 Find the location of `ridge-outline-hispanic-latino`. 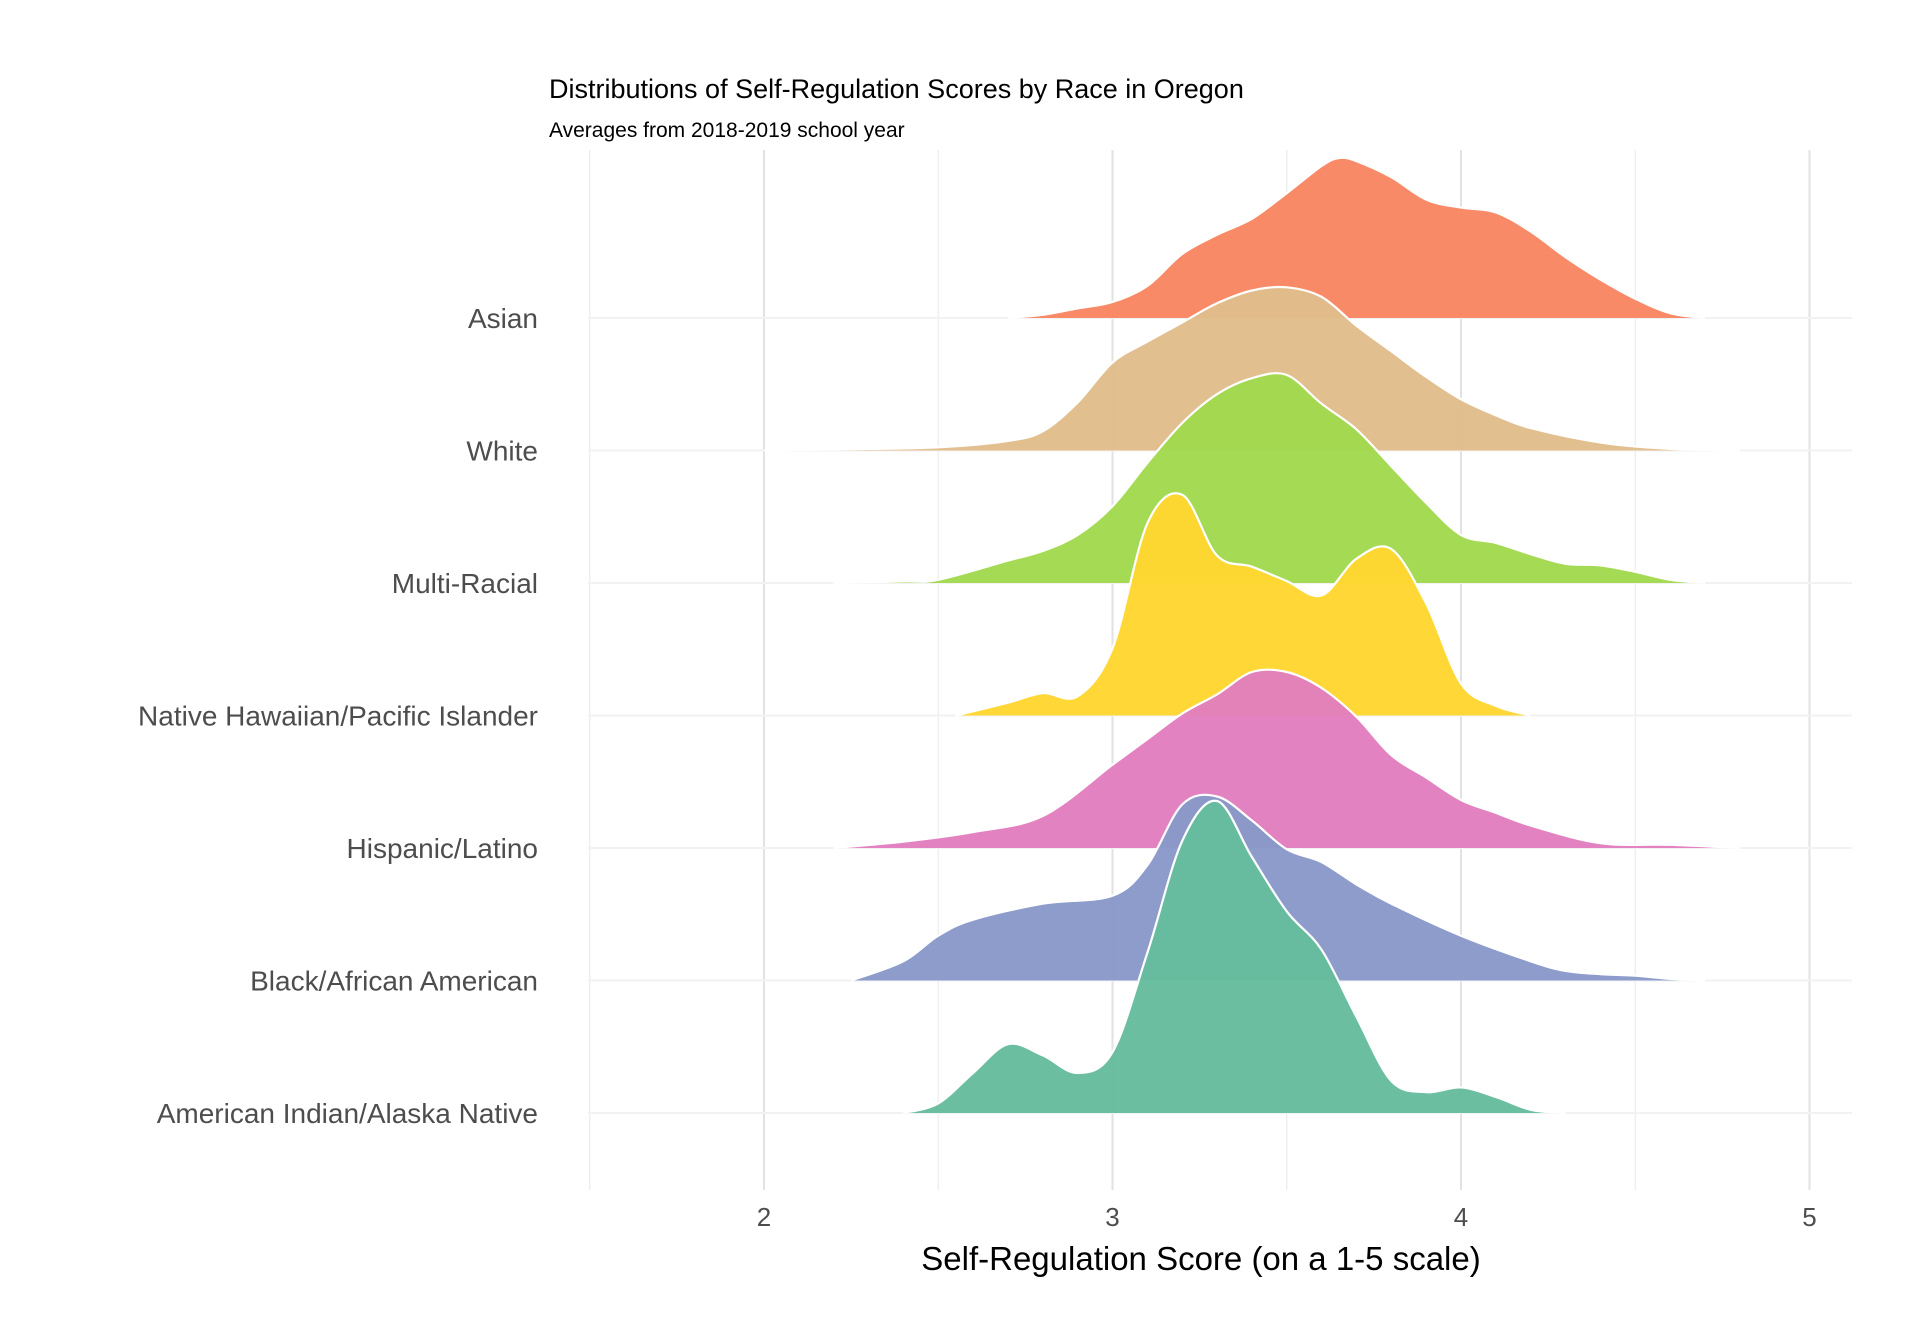

ridge-outline-hispanic-latino is located at coordinates (1286, 759).